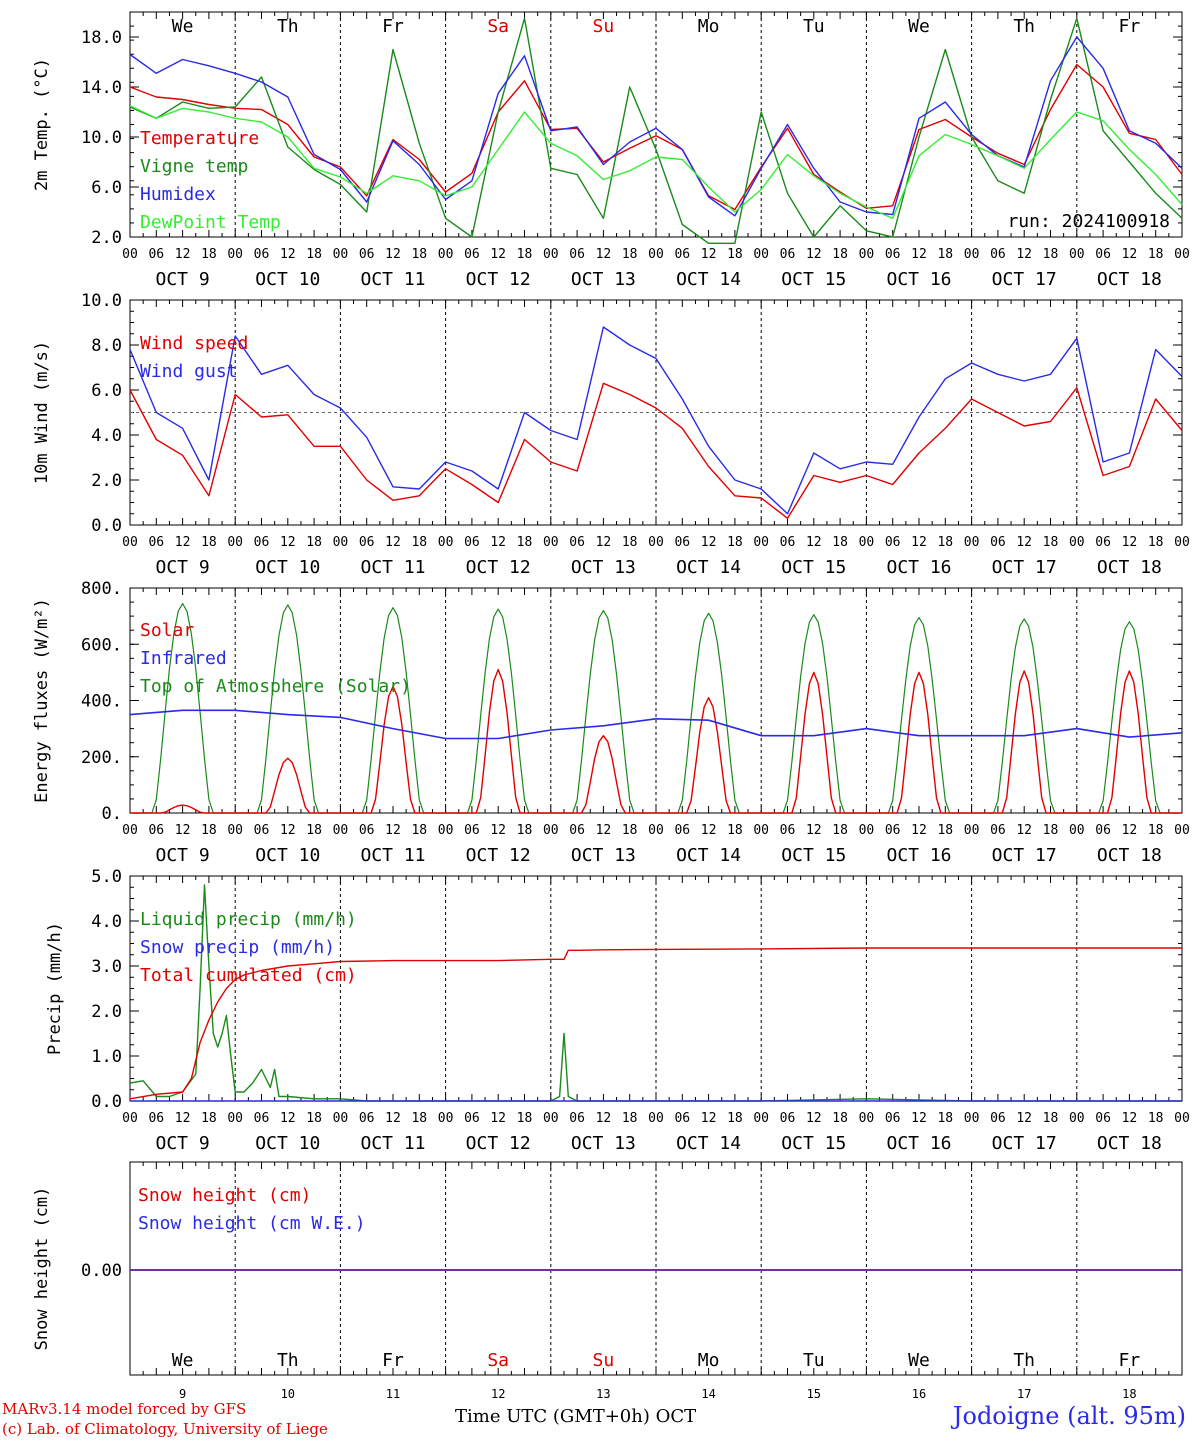  I want to click on legend-entry: Solar, so click(167, 630).